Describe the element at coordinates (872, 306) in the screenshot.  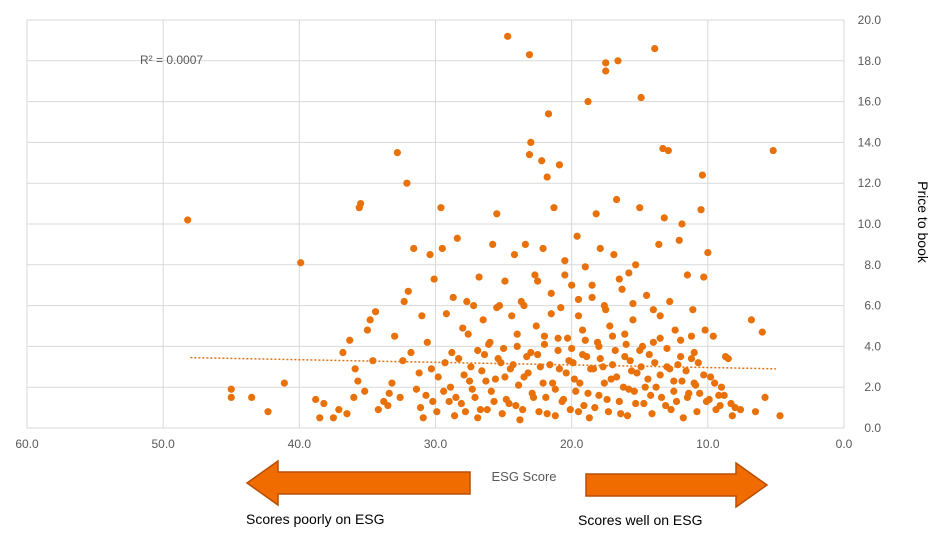
I see `y-tick-label: 6.0` at that location.